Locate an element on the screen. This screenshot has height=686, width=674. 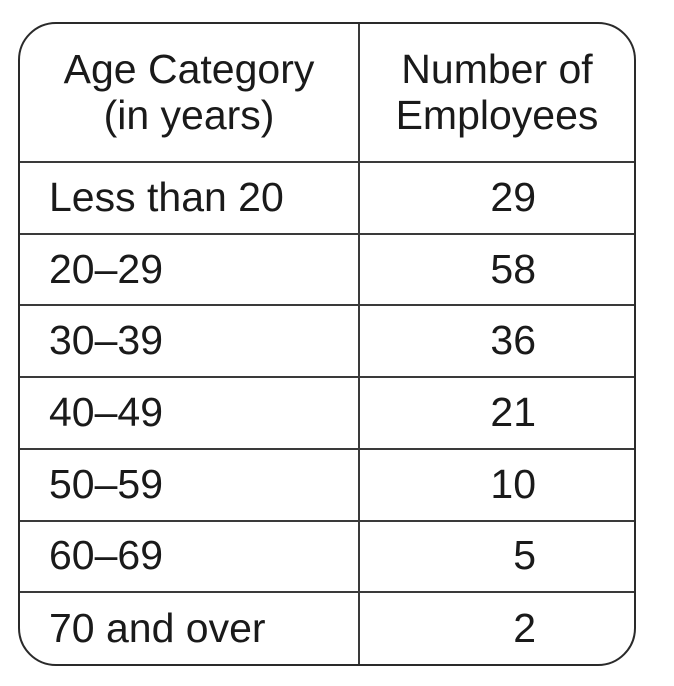
employee-count-value: 29 is located at coordinates (513, 196).